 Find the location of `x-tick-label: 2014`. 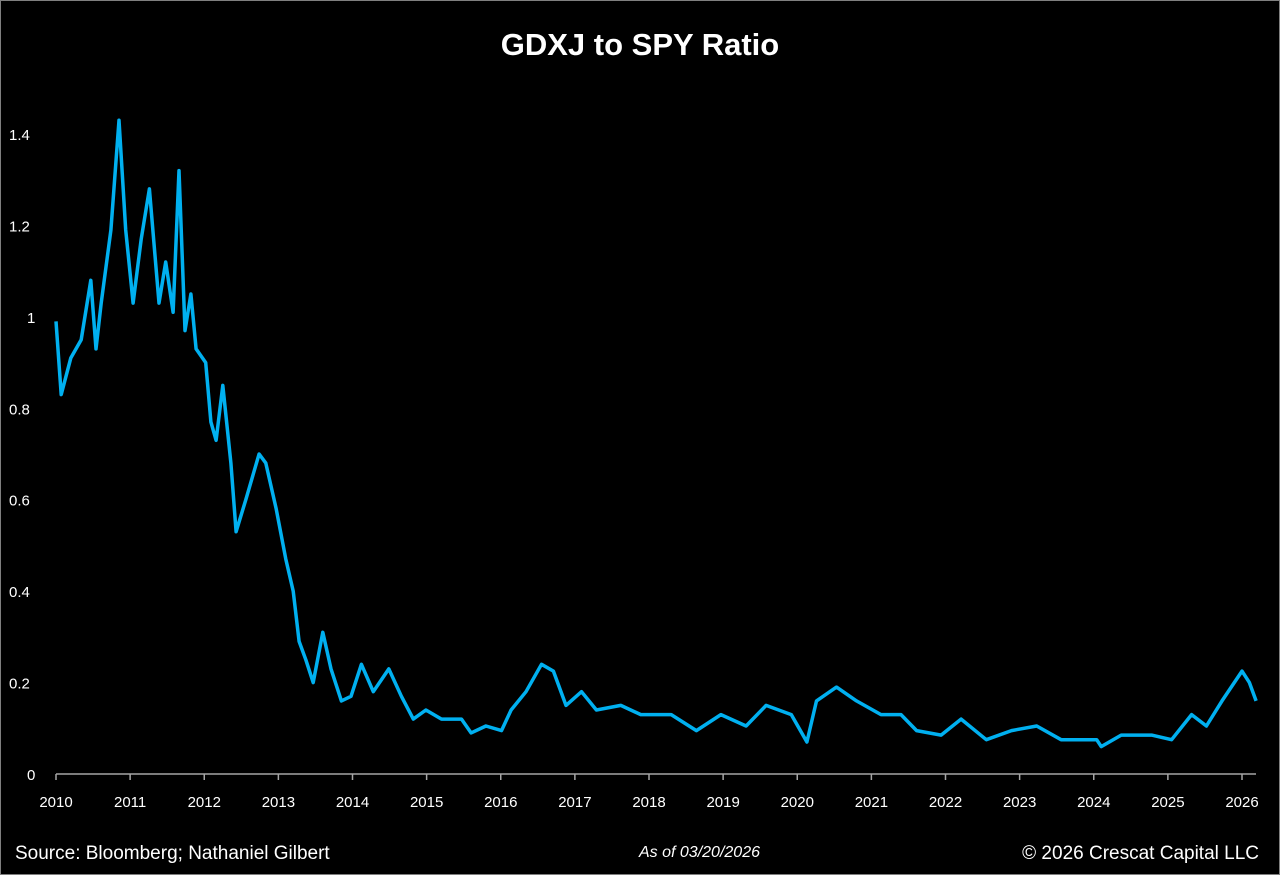

x-tick-label: 2014 is located at coordinates (352, 802).